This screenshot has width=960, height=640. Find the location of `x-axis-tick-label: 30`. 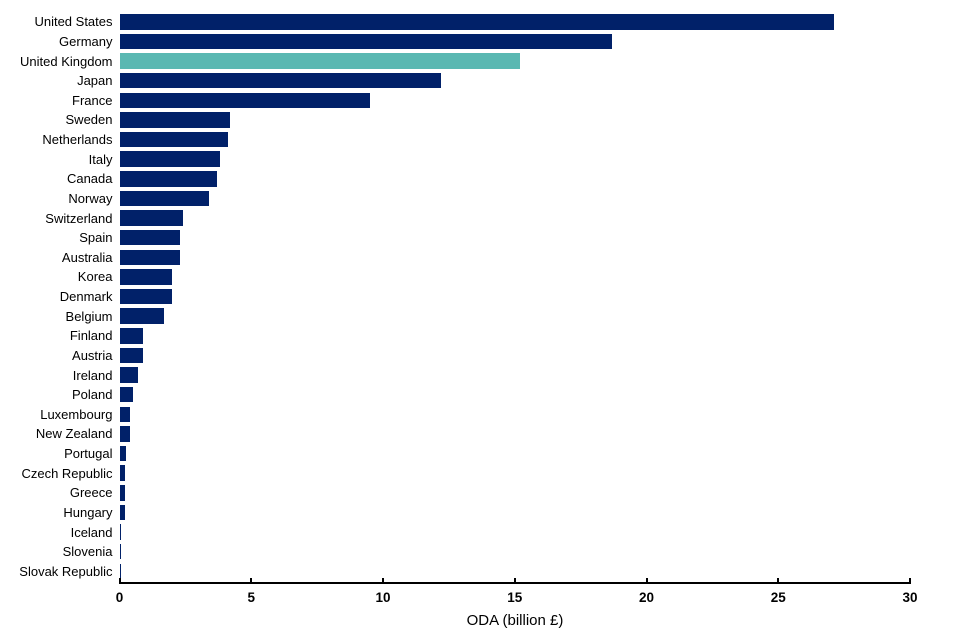

x-axis-tick-label: 30 is located at coordinates (910, 597).